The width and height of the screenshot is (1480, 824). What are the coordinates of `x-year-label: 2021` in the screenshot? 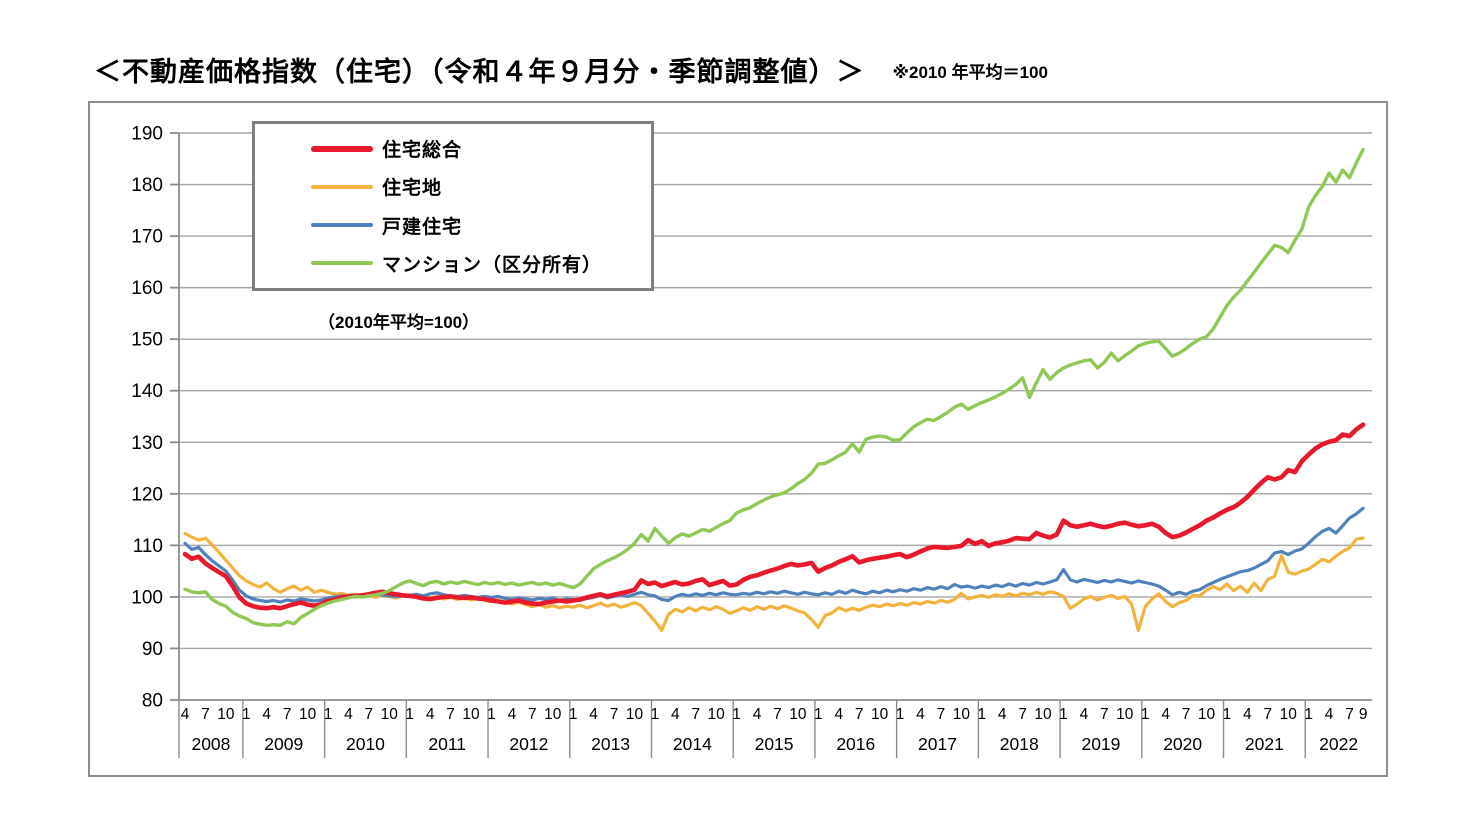 It's located at (1264, 744).